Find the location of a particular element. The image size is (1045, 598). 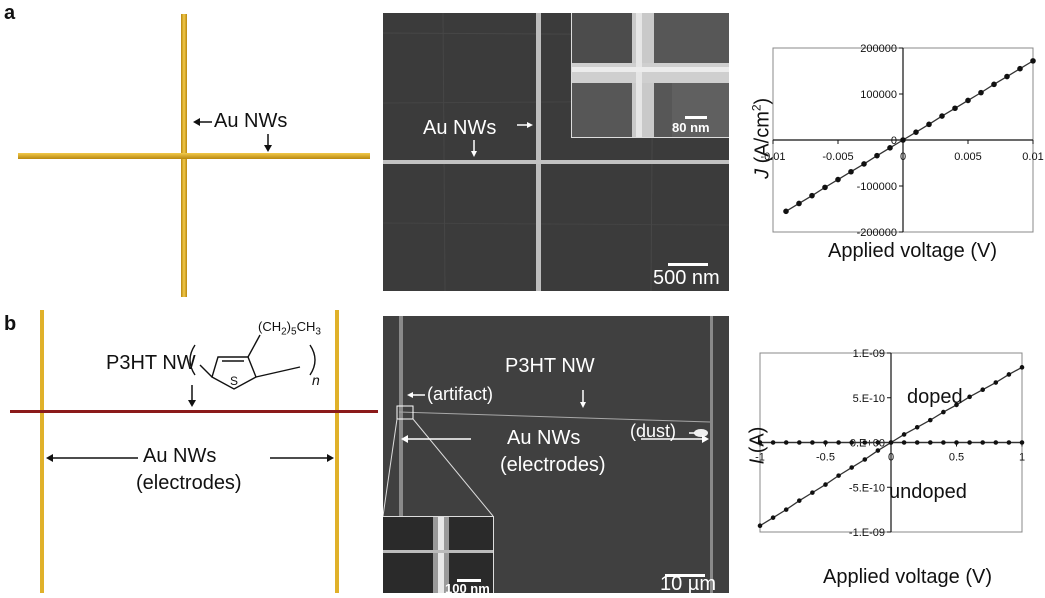

y-tick-label: 0.E+00 is located at coordinates (867, 444).